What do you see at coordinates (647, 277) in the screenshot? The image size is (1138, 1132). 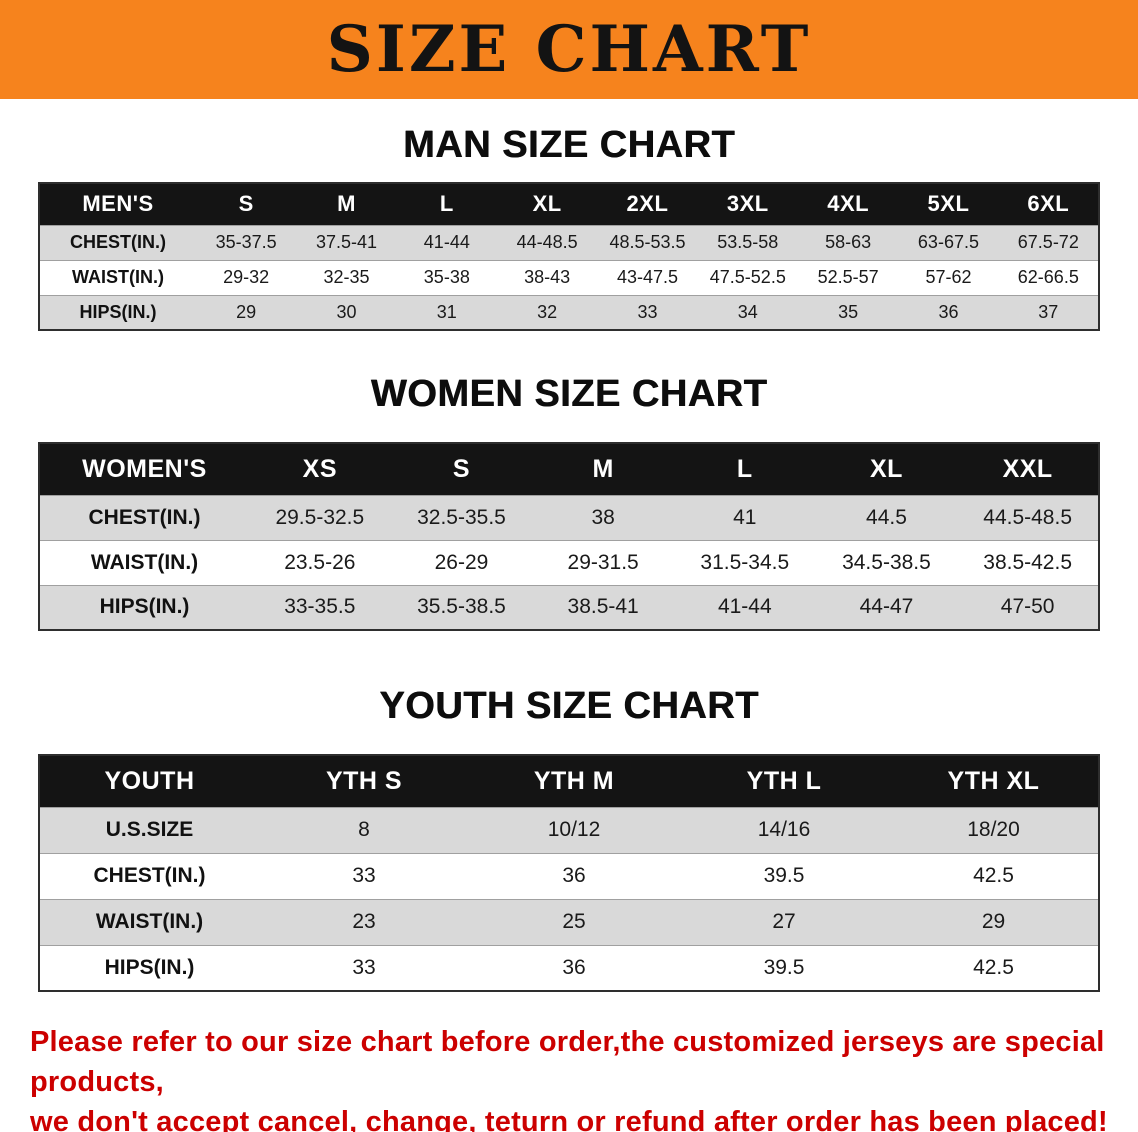 I see `size-value: 43-47.5` at bounding box center [647, 277].